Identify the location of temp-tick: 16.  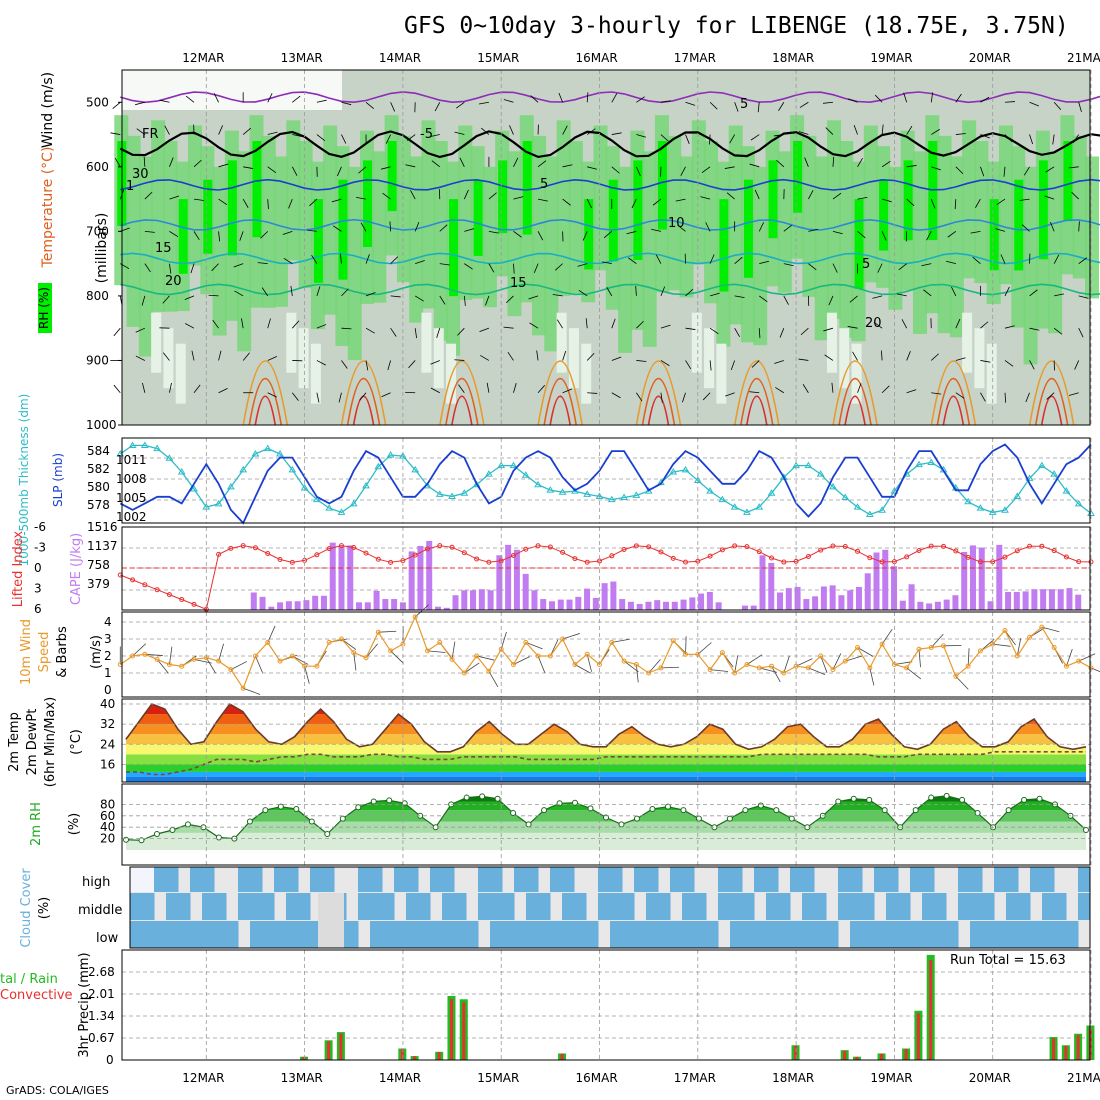
(107, 764).